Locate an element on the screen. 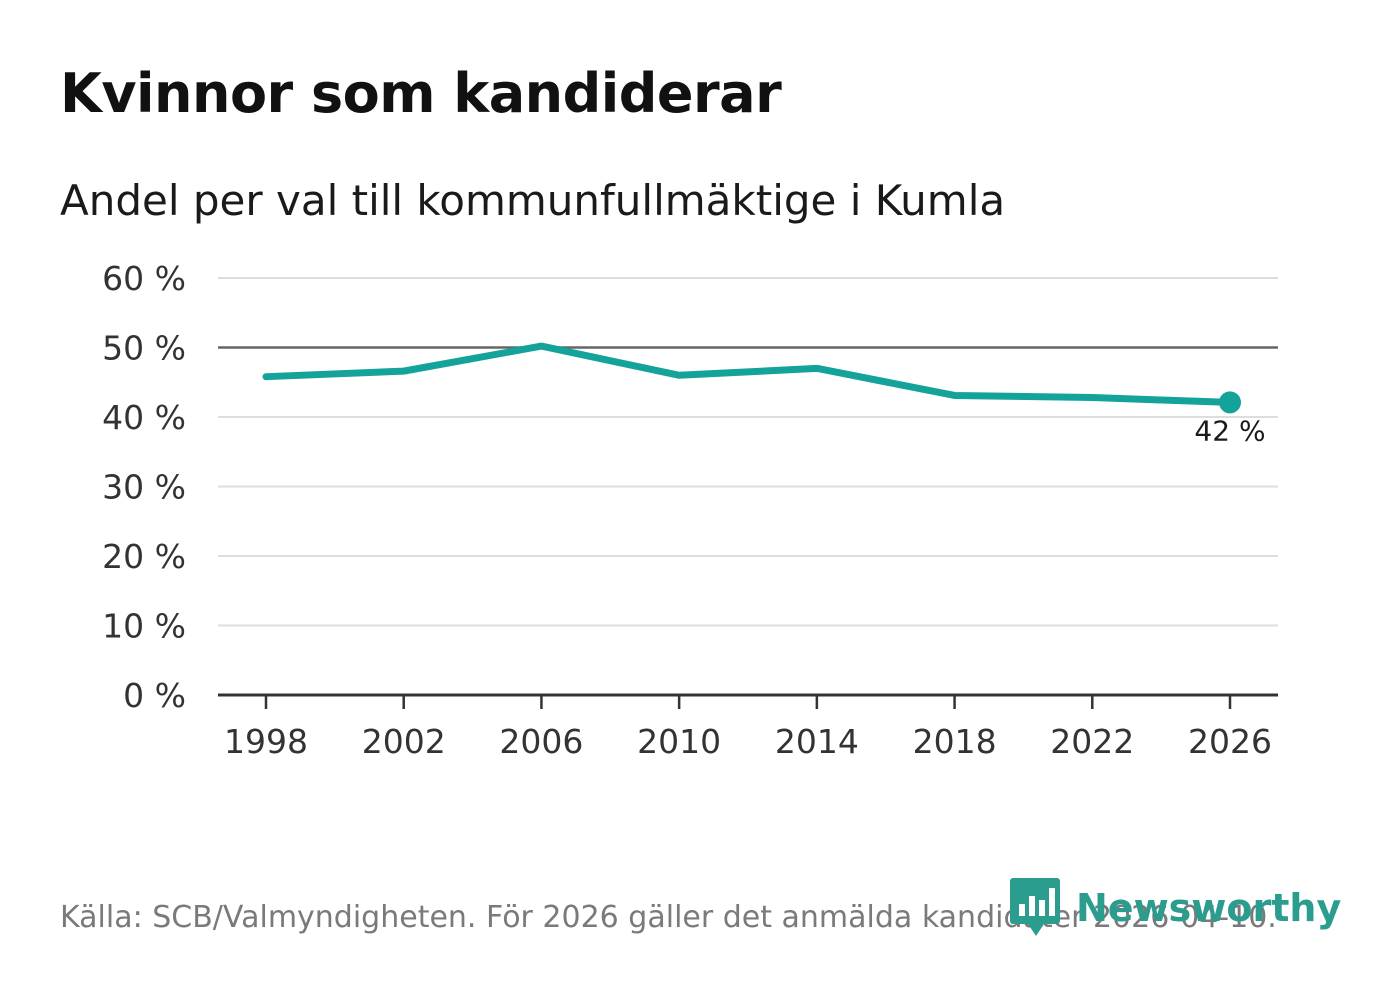  end-value-label: 42 % is located at coordinates (1229, 430).